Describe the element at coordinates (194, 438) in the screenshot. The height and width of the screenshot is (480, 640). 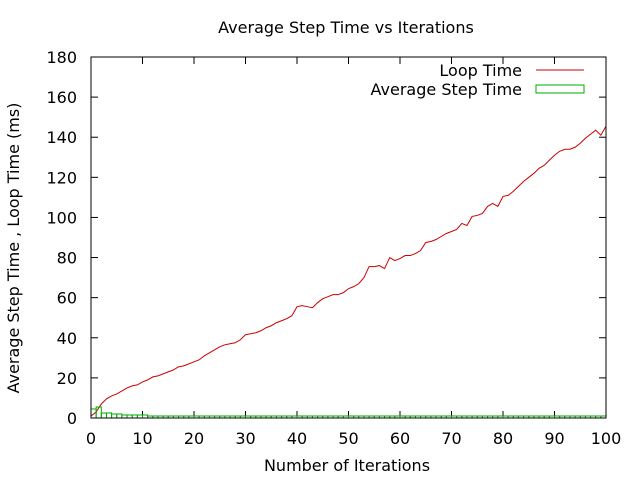
I see `x-tick-label: 20` at that location.